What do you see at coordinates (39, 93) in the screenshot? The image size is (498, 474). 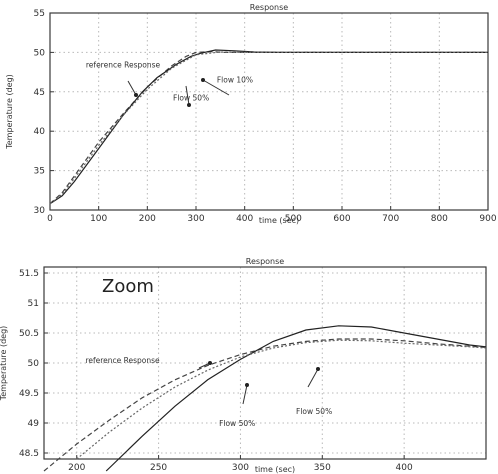 I see `y-tick-label: 45` at bounding box center [39, 93].